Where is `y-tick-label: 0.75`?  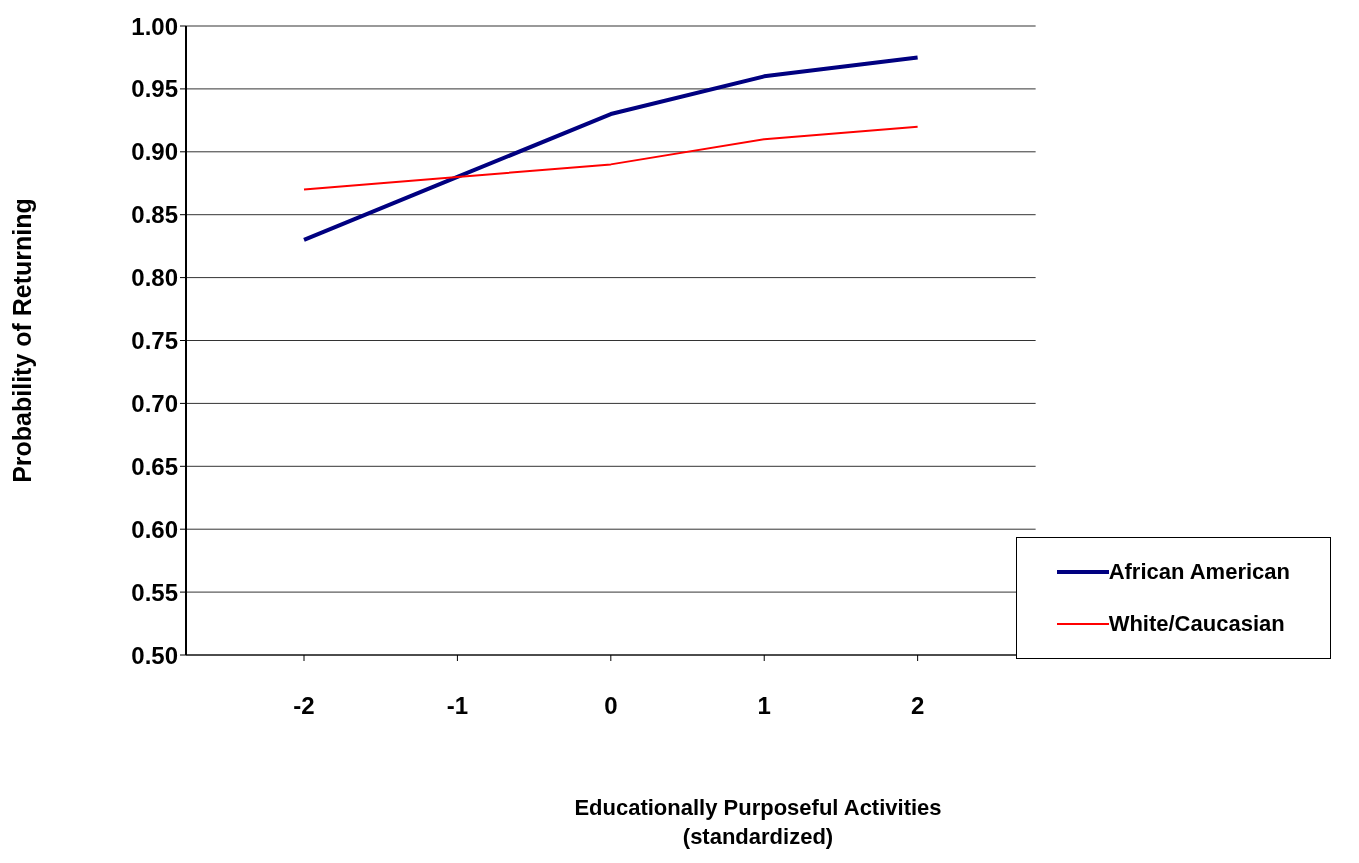
y-tick-label: 0.75 is located at coordinates (154, 341).